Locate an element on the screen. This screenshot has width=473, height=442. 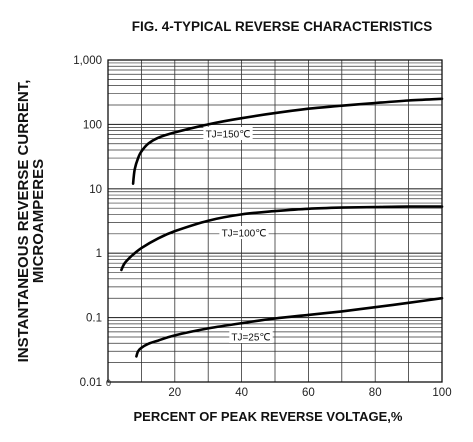
label-tj-150: TJ=150℃ is located at coordinates (228, 135).